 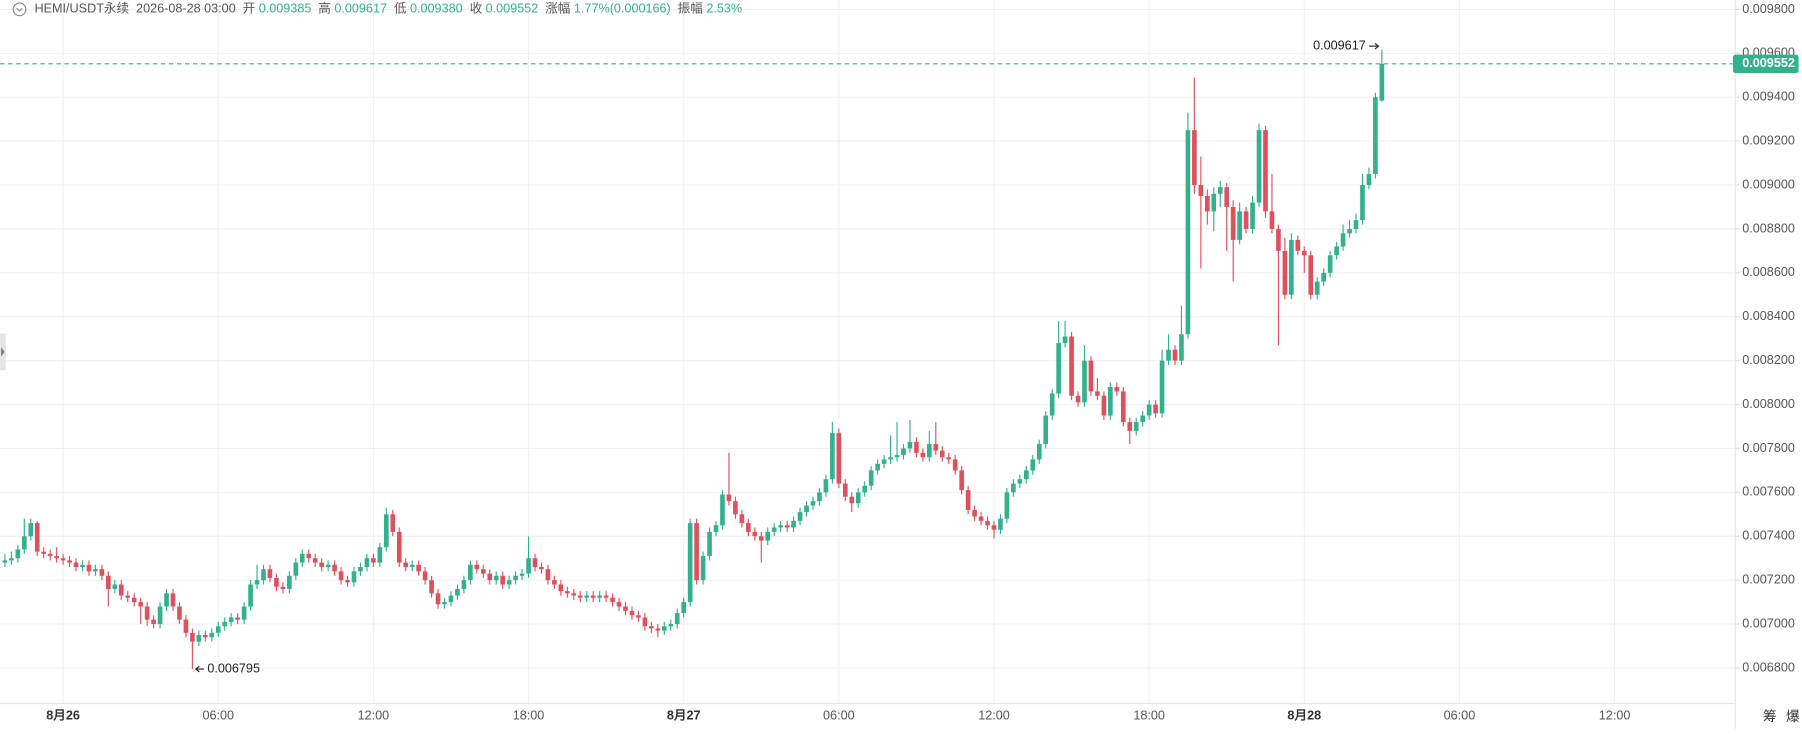 I want to click on collapse-icon, so click(x=19, y=9).